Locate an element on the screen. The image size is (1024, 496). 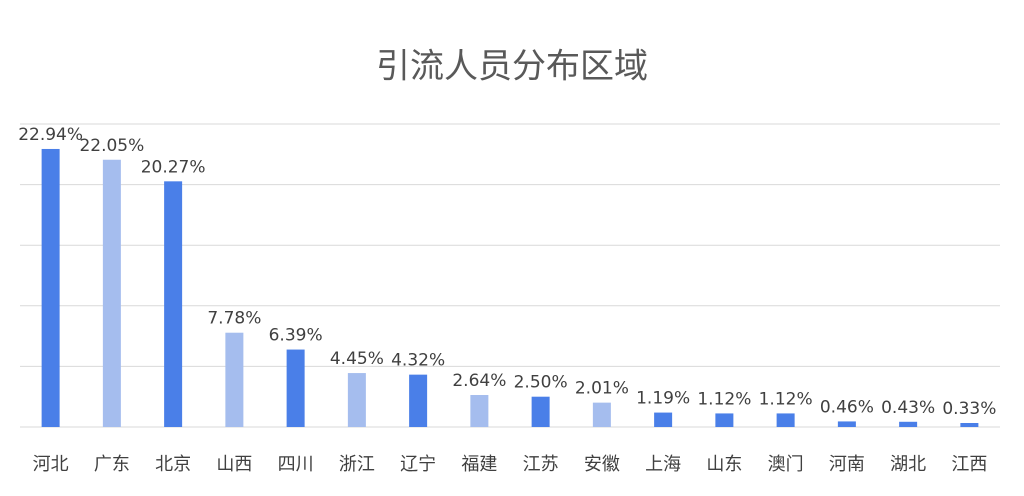
x-tick-label: 四川 is located at coordinates (296, 464).